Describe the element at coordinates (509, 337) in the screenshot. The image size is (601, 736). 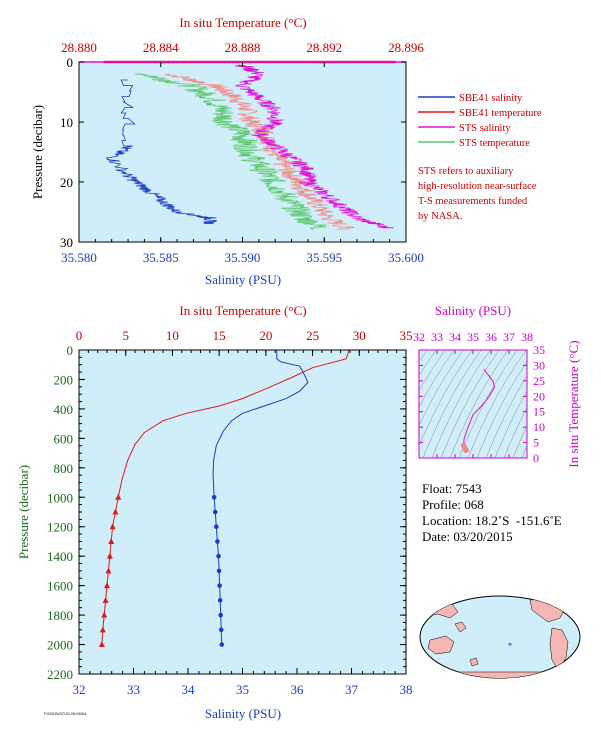
I see `ts-x-tick-label: 37` at that location.